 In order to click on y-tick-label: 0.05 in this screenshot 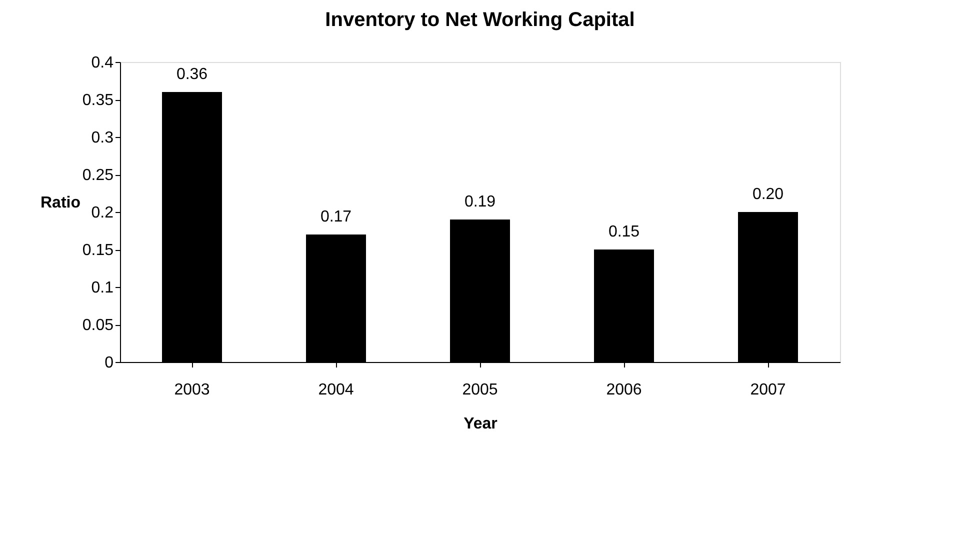, I will do `click(98, 325)`.